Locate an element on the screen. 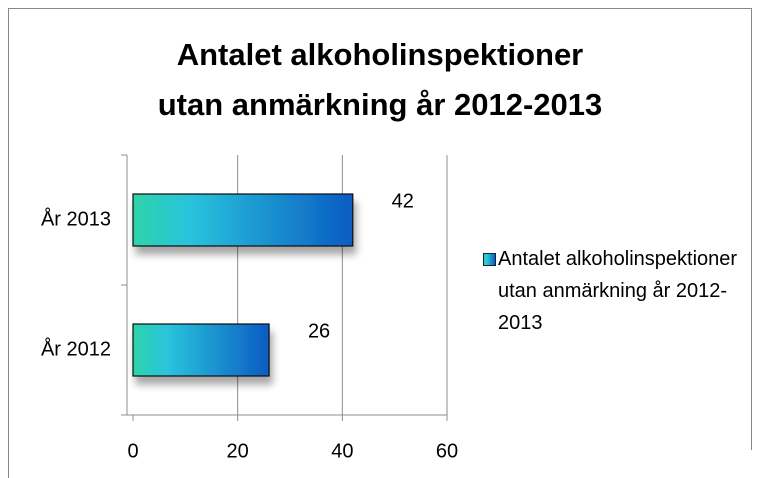 This screenshot has width=760, height=478. data-label: 26 is located at coordinates (319, 331).